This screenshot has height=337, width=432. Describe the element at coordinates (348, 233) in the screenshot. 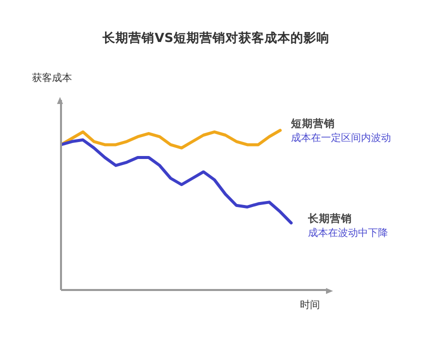

I see `text: 成本在波动中下降` at that location.